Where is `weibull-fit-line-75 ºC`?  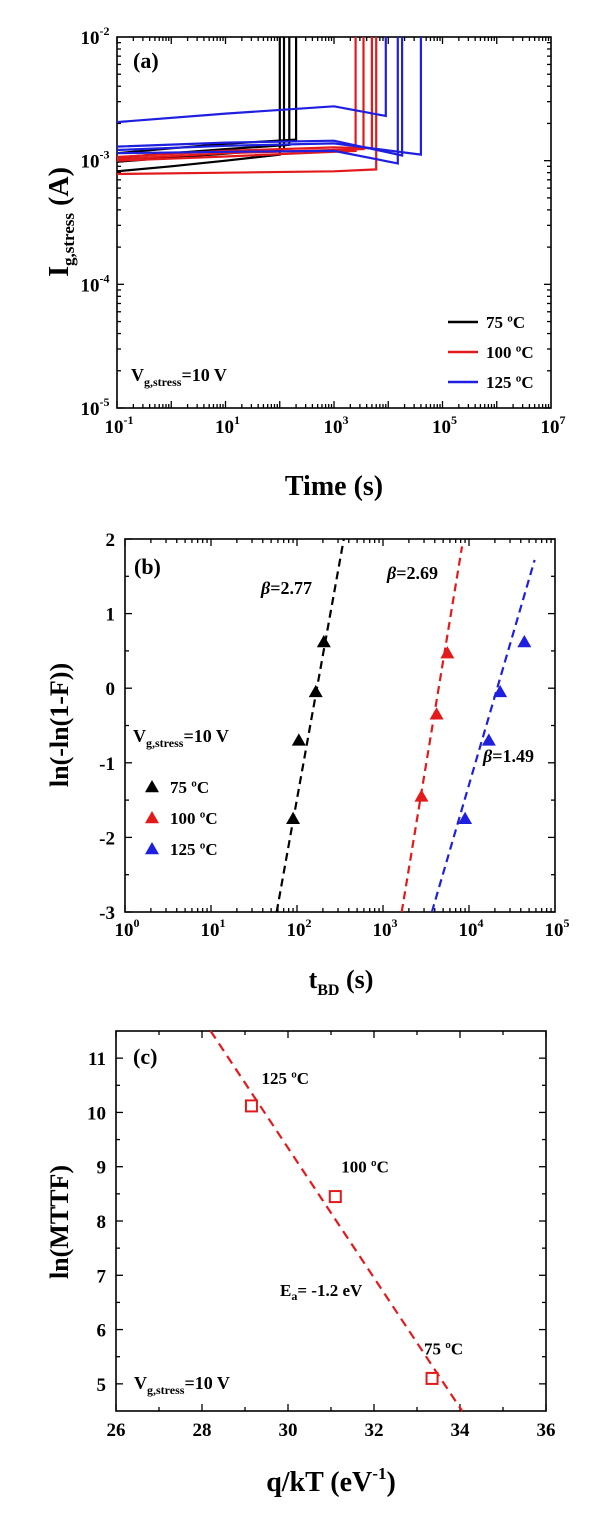
weibull-fit-line-75 ºC is located at coordinates (310, 725).